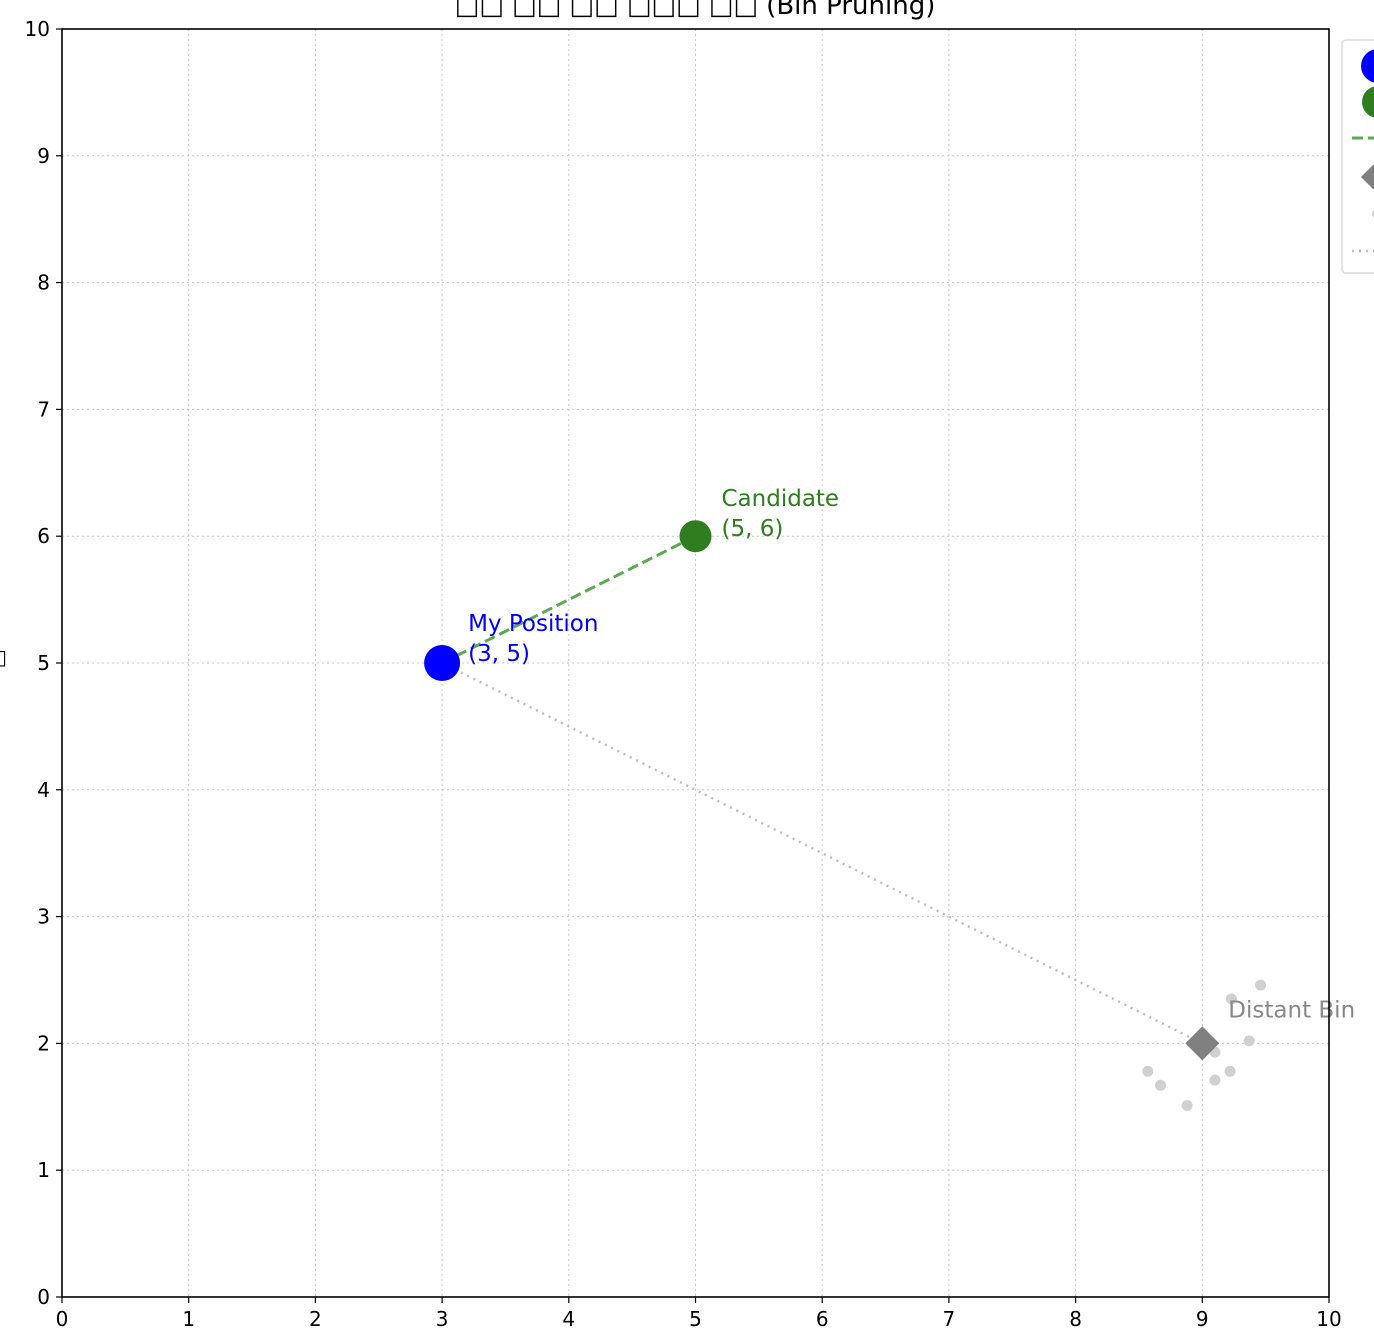 This screenshot has width=1374, height=1344. What do you see at coordinates (43, 536) in the screenshot?
I see `y-tick-label: 6` at bounding box center [43, 536].